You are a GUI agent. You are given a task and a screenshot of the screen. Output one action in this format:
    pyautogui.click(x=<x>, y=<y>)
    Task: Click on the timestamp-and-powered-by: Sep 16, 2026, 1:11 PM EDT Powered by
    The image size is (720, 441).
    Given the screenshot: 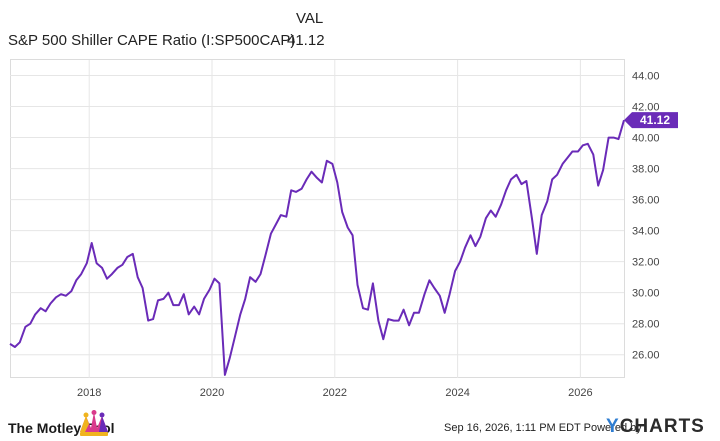 What is the action you would take?
    pyautogui.click(x=543, y=428)
    